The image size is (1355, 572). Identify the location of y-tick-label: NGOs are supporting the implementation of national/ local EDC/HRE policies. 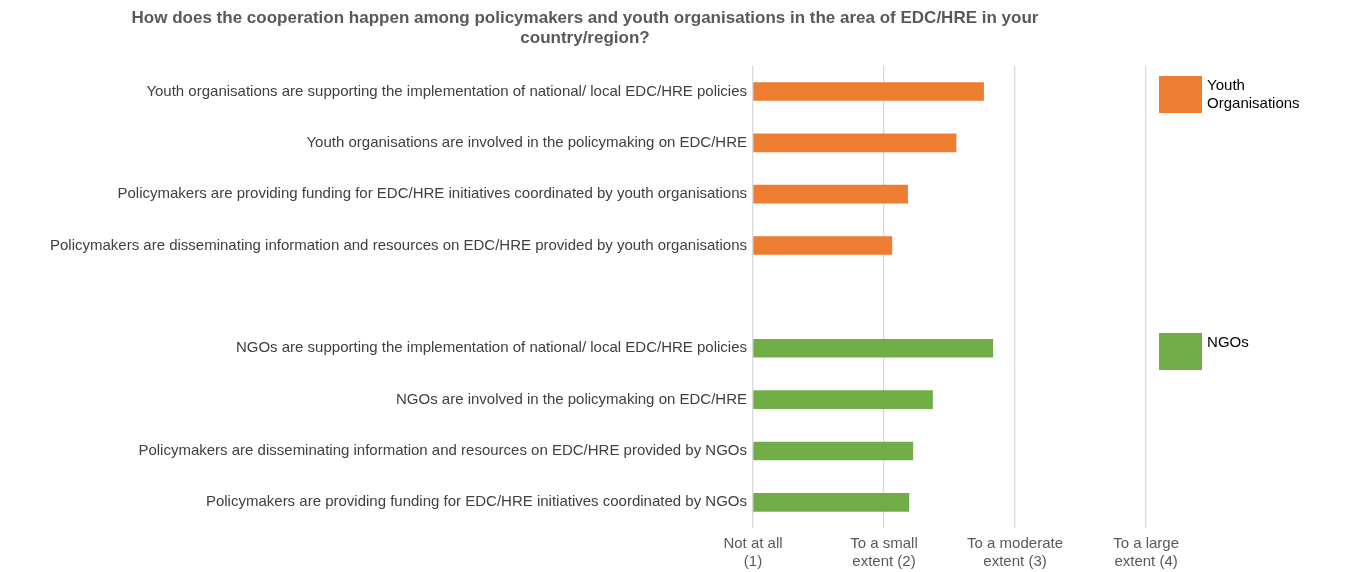
(491, 347).